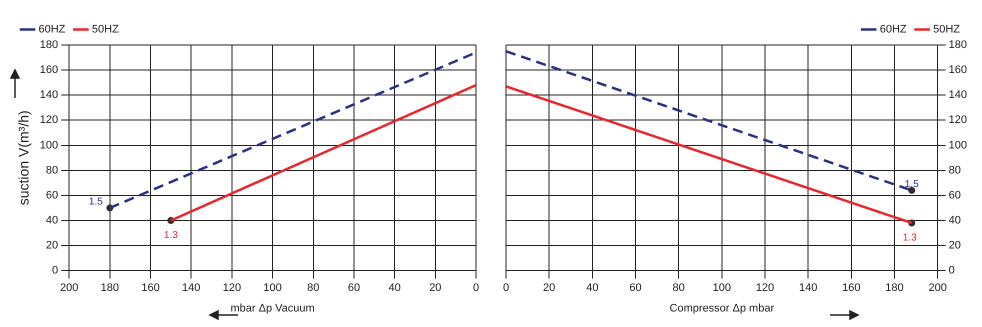 Image resolution: width=982 pixels, height=327 pixels. Describe the element at coordinates (272, 308) in the screenshot. I see `x-axis-title: mbar Δp Vacuum` at that location.